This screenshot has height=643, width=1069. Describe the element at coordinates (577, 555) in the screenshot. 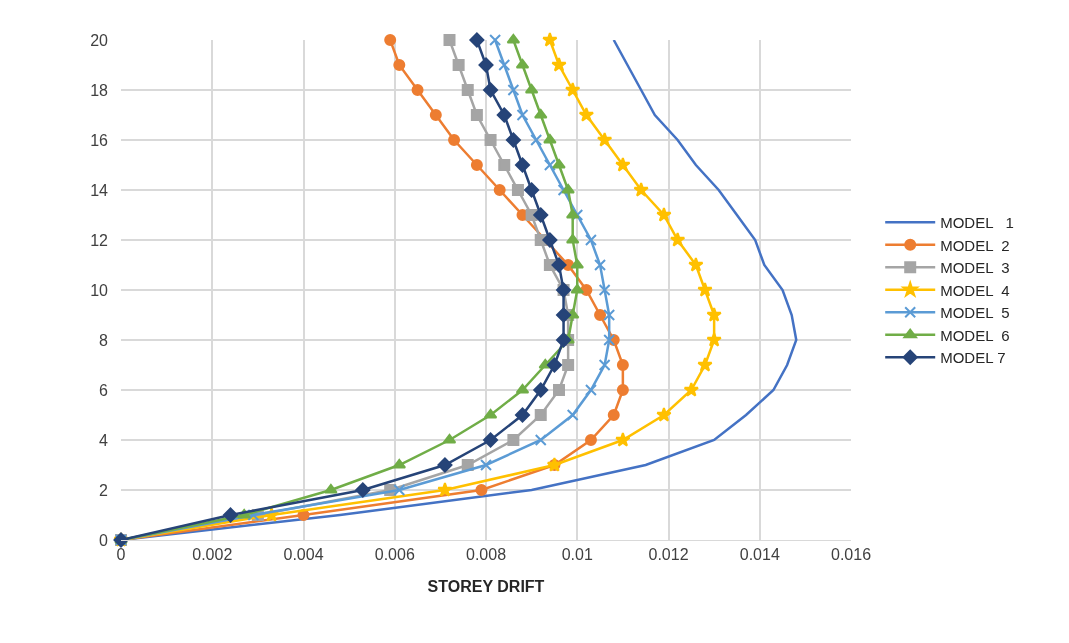

I see `x-tick-label: 0.01` at that location.